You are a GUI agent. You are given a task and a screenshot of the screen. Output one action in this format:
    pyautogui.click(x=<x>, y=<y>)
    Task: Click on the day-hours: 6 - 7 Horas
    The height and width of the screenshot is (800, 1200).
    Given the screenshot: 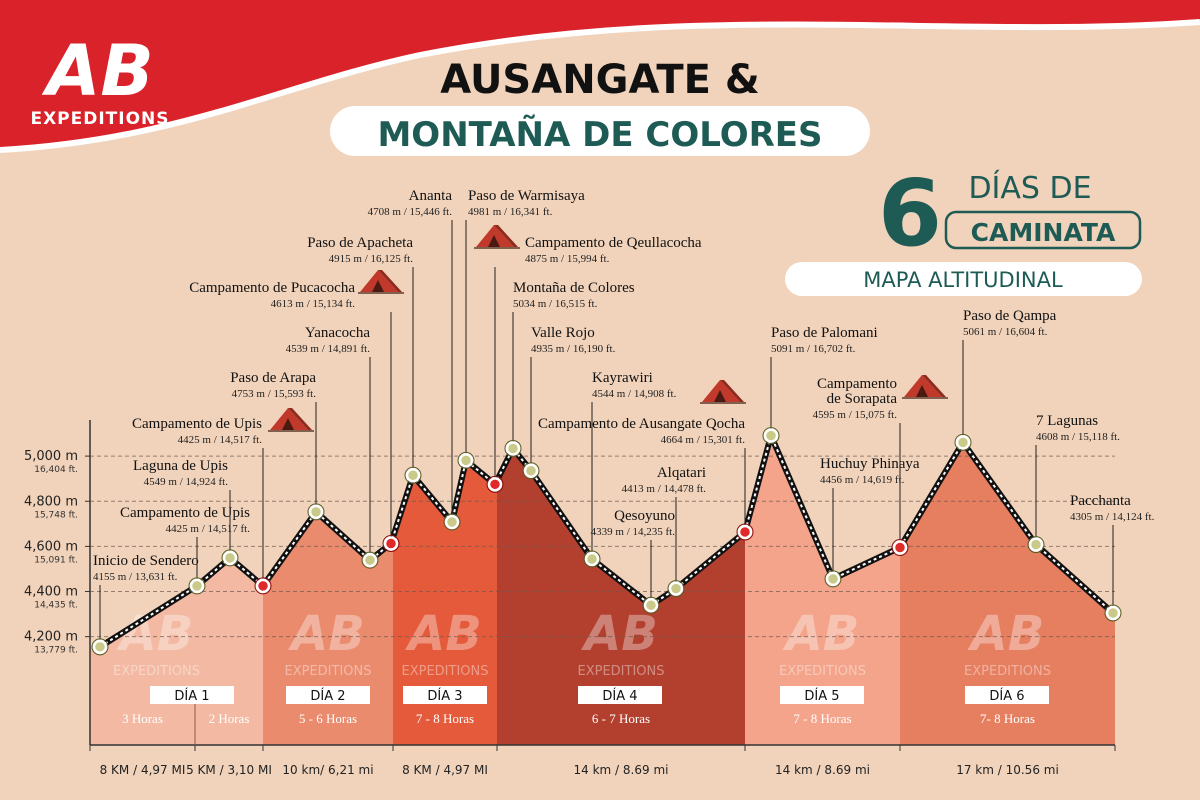 What is the action you would take?
    pyautogui.click(x=621, y=718)
    